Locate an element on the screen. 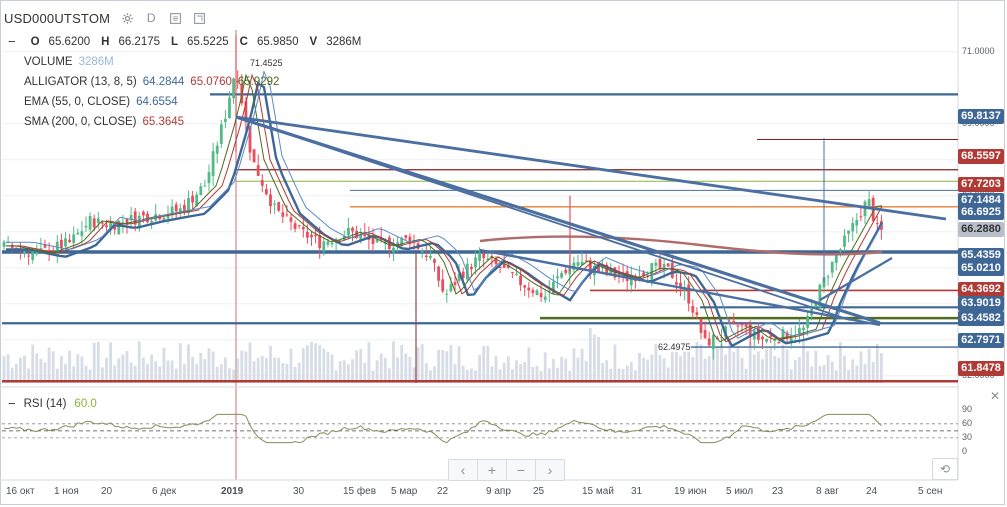  settings-box-icon is located at coordinates (175, 18).